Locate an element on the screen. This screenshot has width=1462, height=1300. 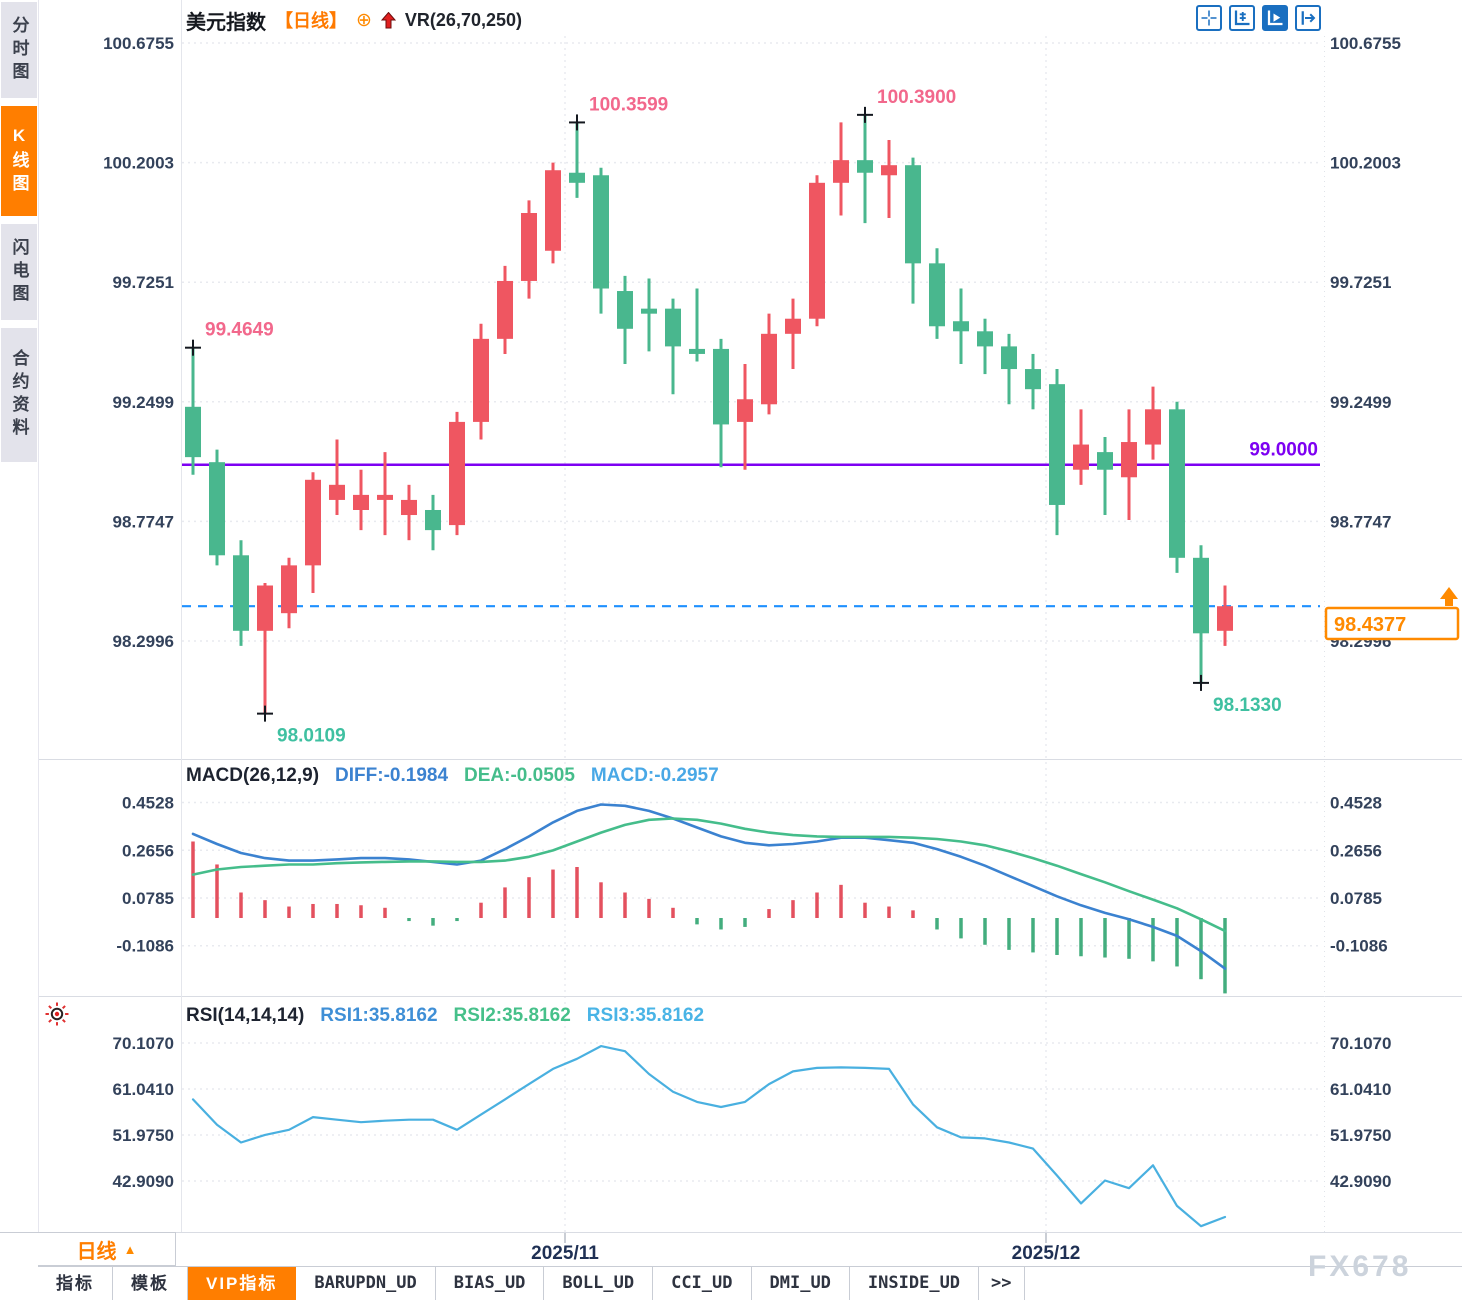
fx678-watermark: FX678 is located at coordinates (1360, 1266).